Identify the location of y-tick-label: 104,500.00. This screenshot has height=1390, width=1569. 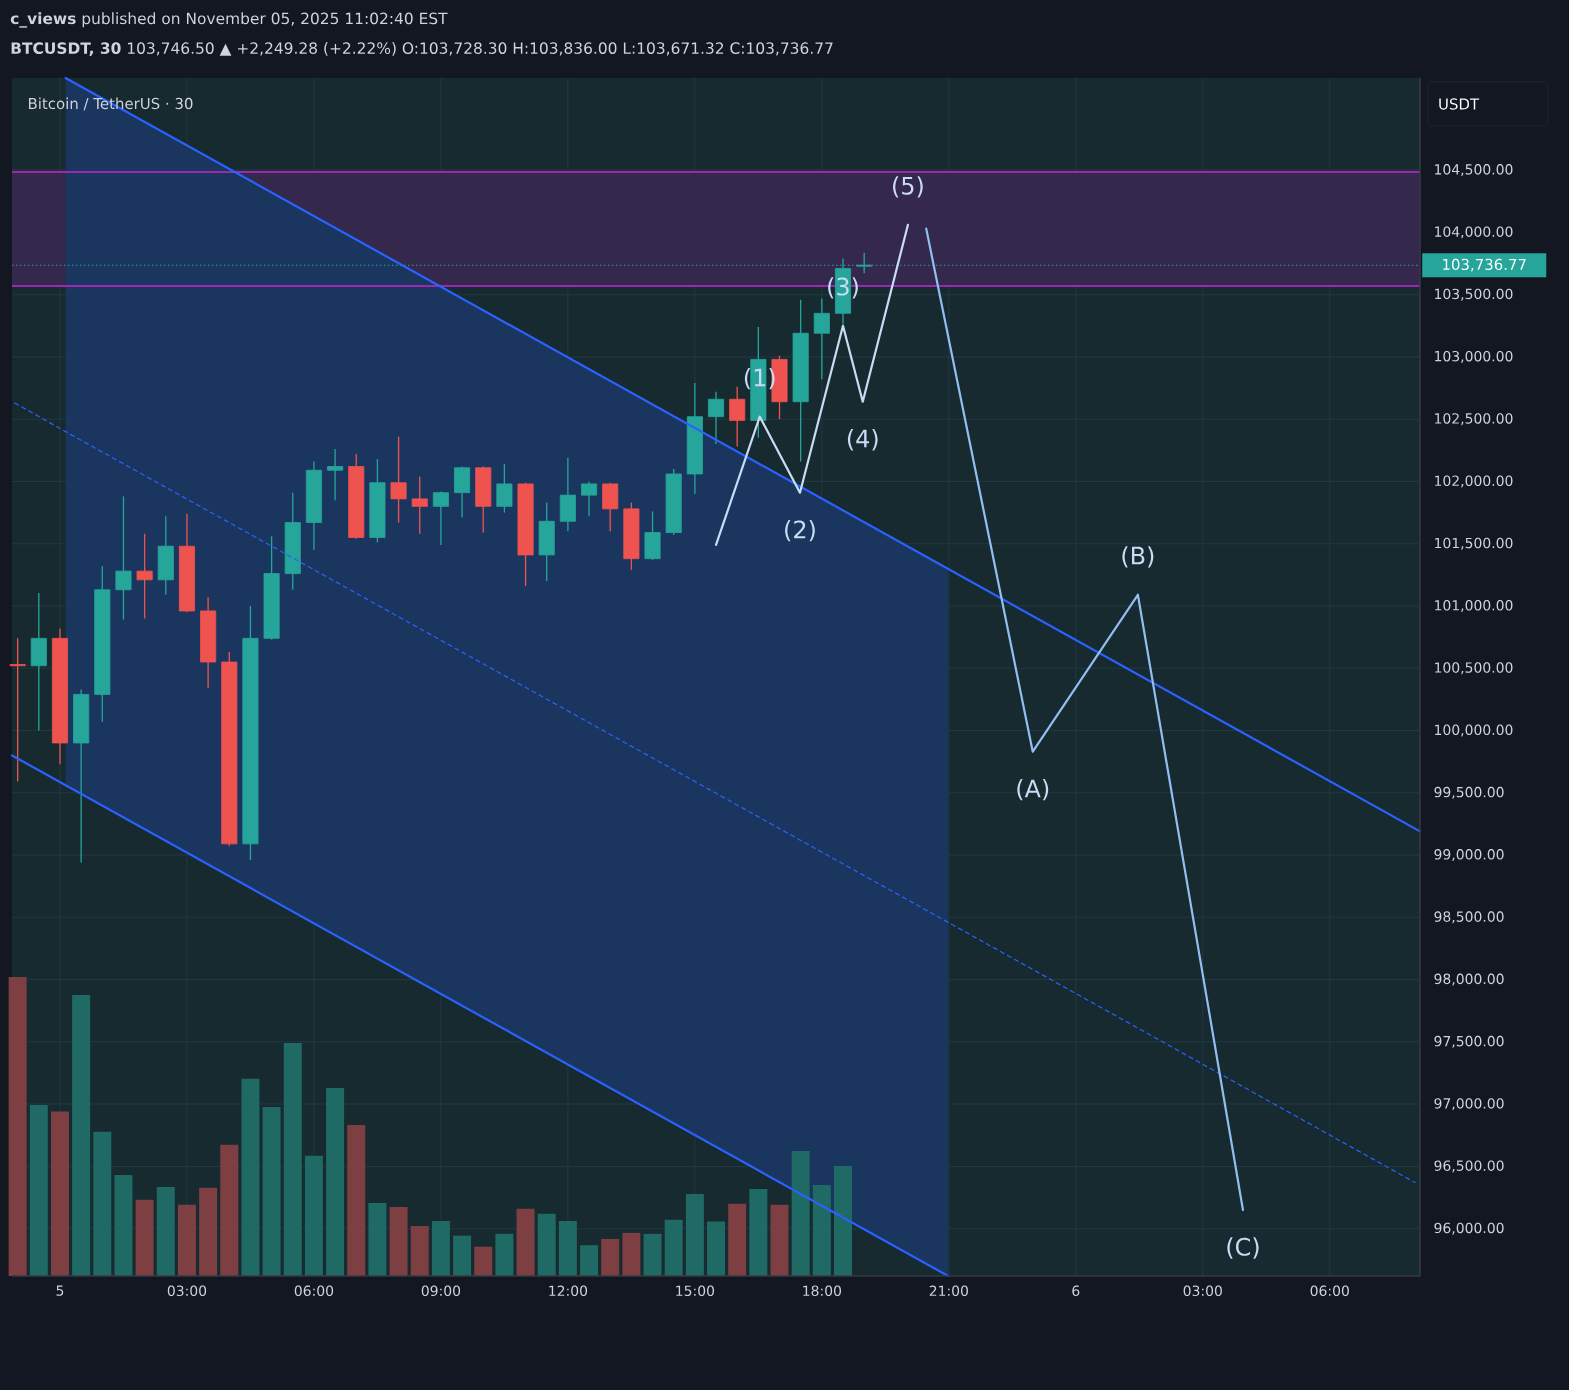
(1474, 170).